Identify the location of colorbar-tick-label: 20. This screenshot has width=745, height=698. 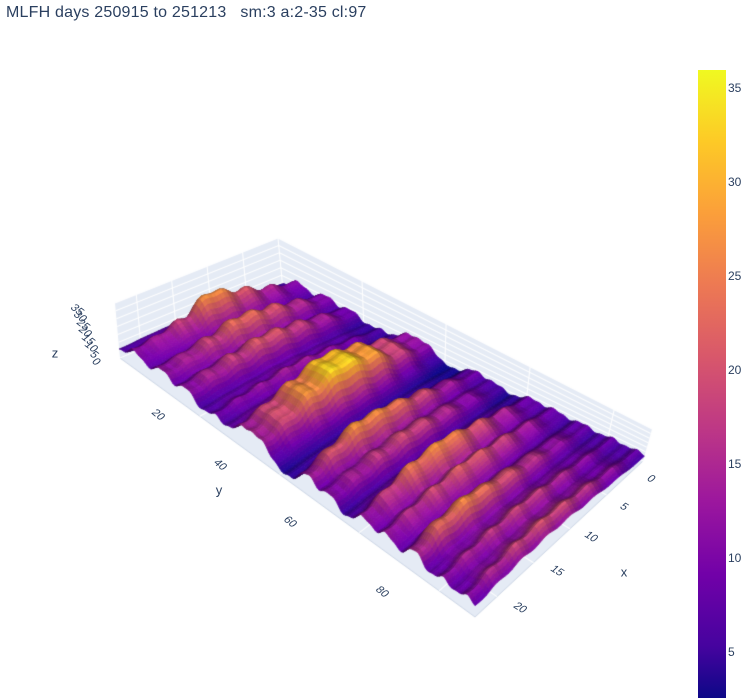
(735, 370).